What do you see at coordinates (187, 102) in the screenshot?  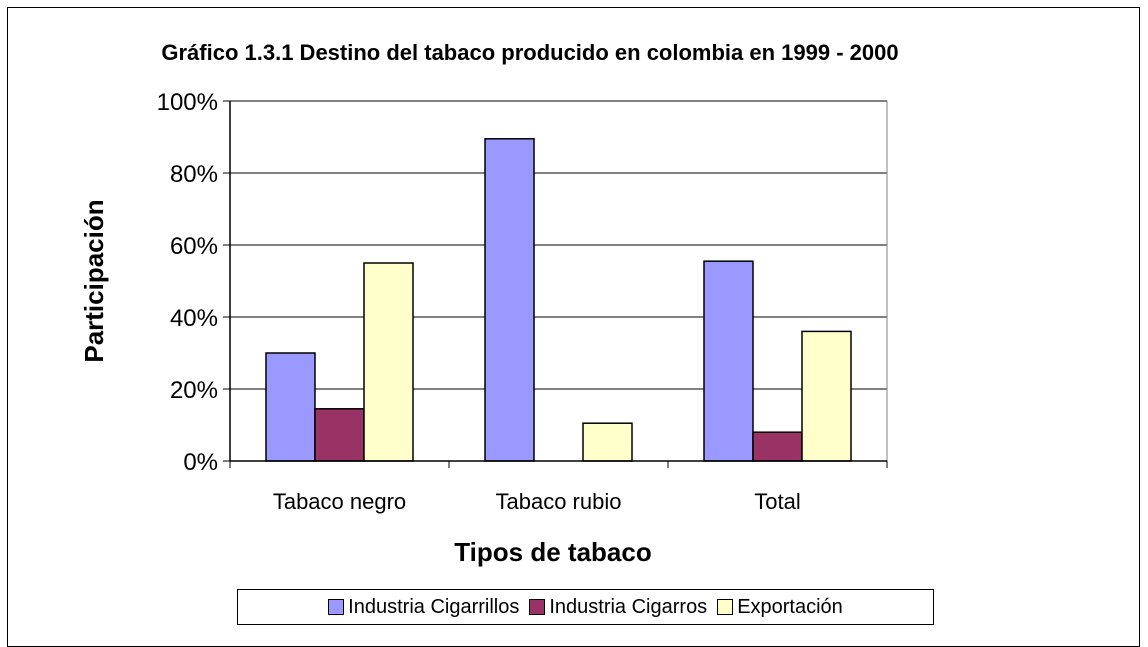 I see `y-tick-label: 100%` at bounding box center [187, 102].